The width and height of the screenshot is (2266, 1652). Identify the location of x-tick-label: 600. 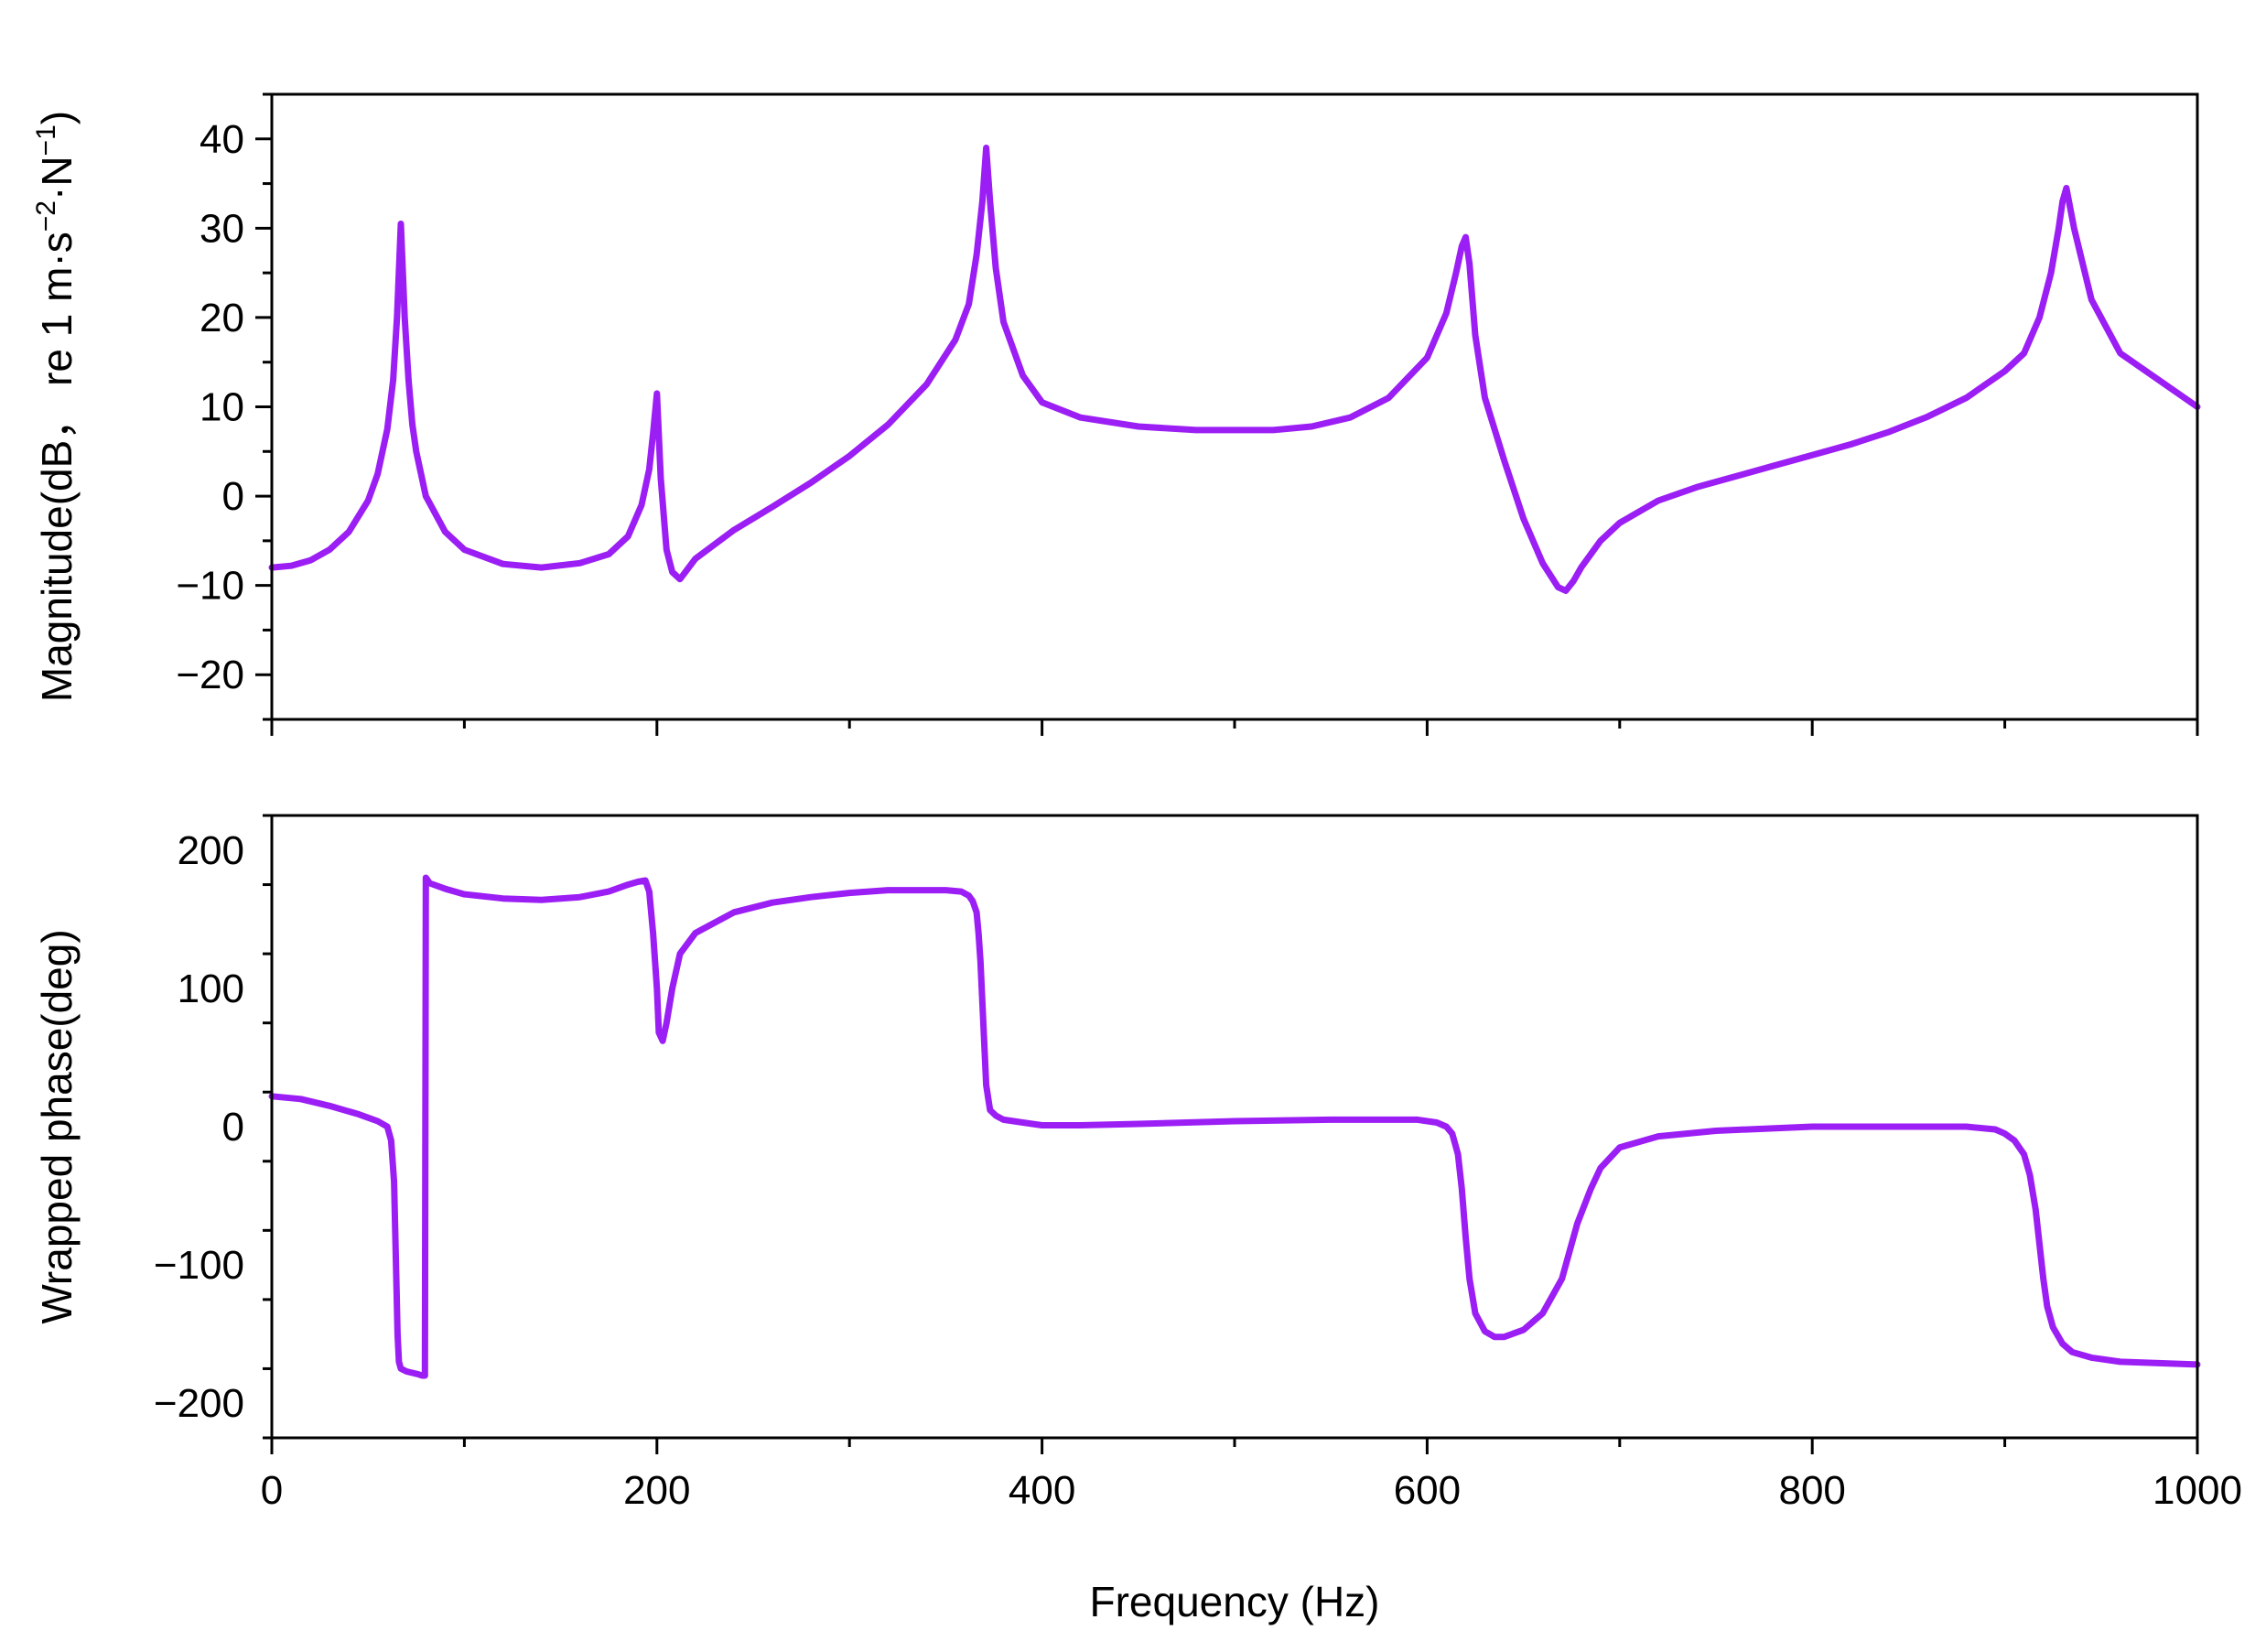
(1427, 1490).